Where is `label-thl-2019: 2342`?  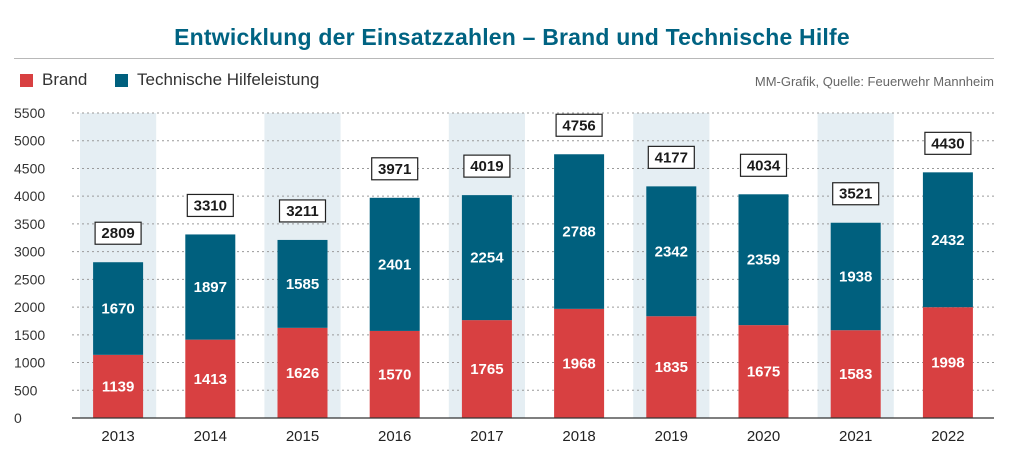
label-thl-2019: 2342 is located at coordinates (671, 251).